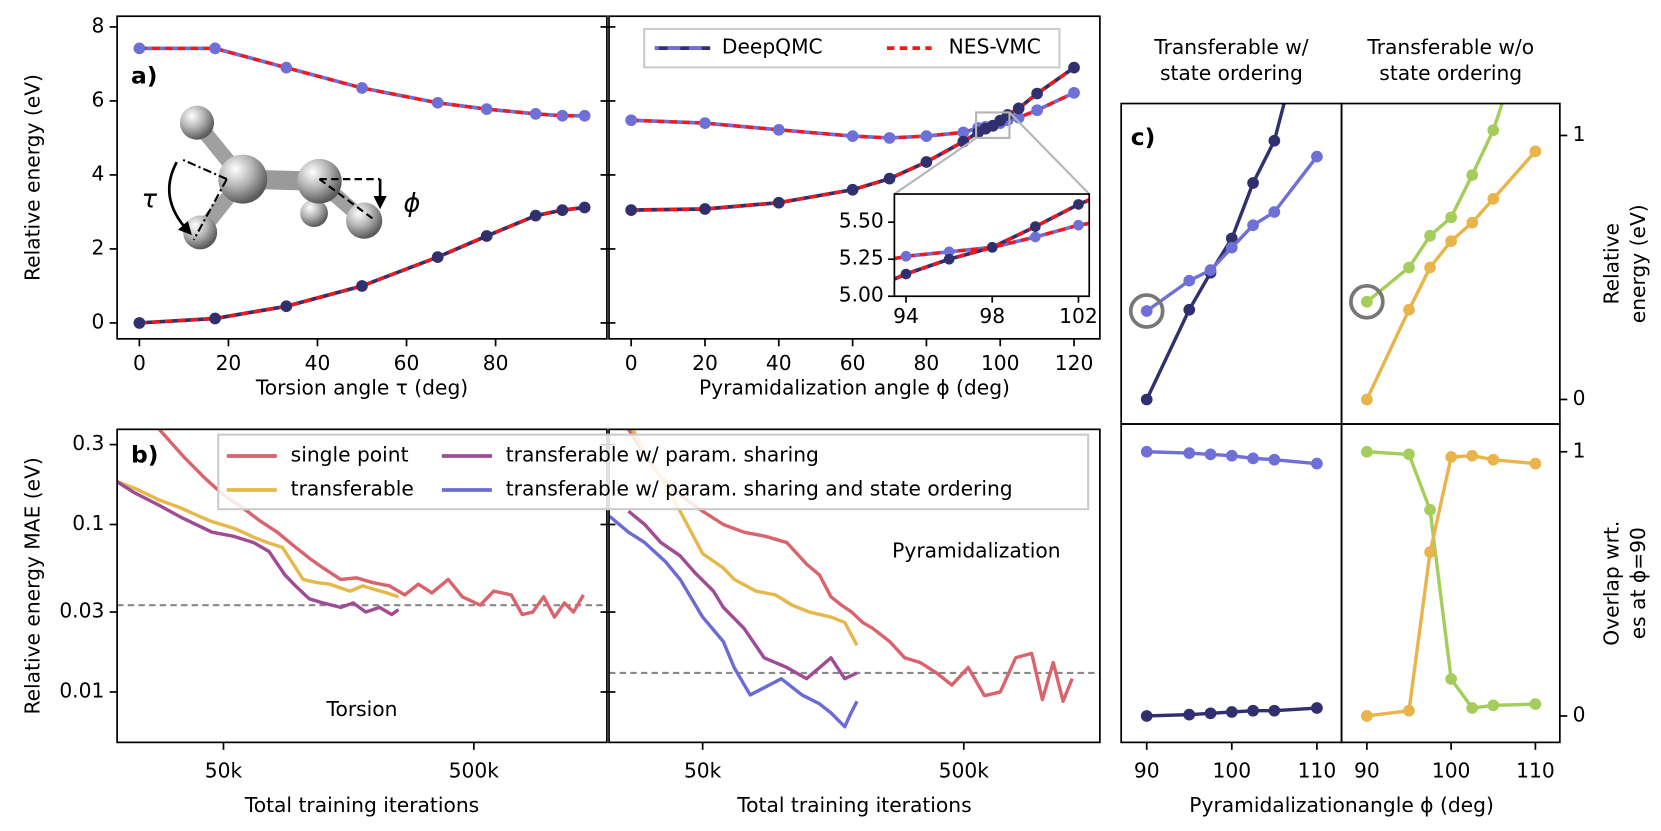  I want to click on x-tick-label: 120, so click(1074, 363).